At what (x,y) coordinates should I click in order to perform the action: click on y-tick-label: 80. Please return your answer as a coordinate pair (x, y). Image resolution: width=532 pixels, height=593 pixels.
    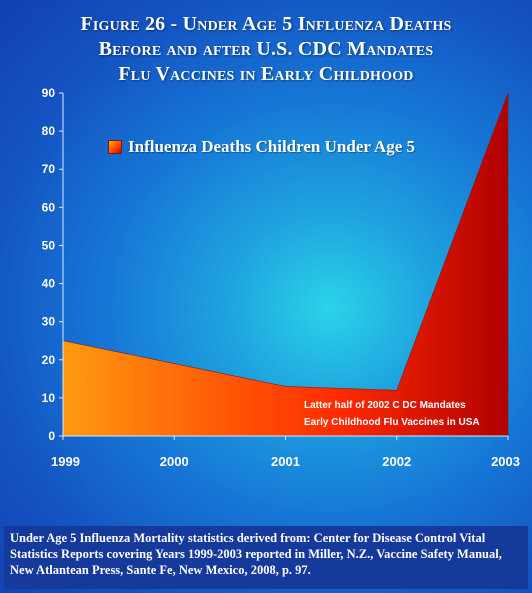
    Looking at the image, I should click on (49, 131).